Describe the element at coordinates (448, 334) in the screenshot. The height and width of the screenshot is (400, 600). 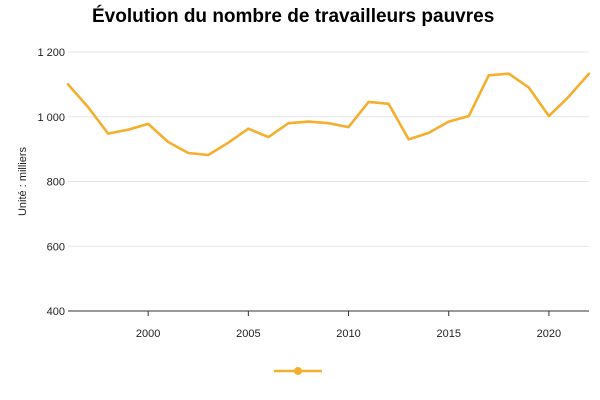
I see `x-tick-label: 2015` at that location.